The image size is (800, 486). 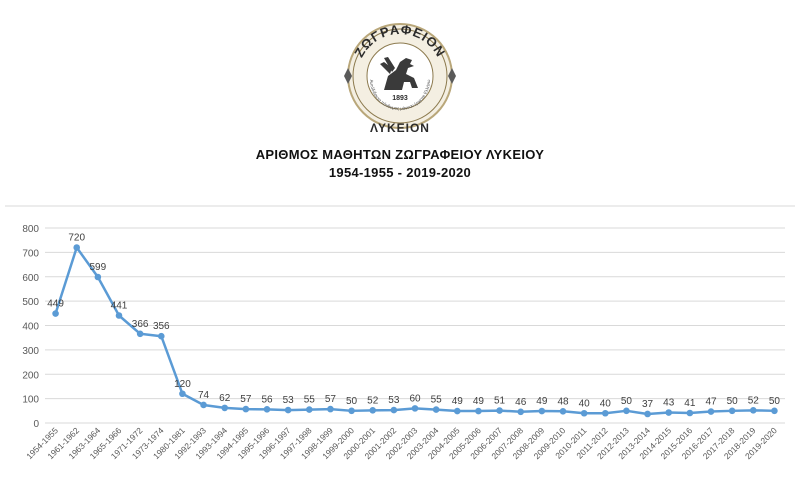 I want to click on chart-title: ΑΡΙΘΜΟΣ ΜΑΘΗΤΩΝ ΖΩΓΡΑΦΕΙΟΥ ΛΥΚΕΙΟΥ, so click(x=400, y=154).